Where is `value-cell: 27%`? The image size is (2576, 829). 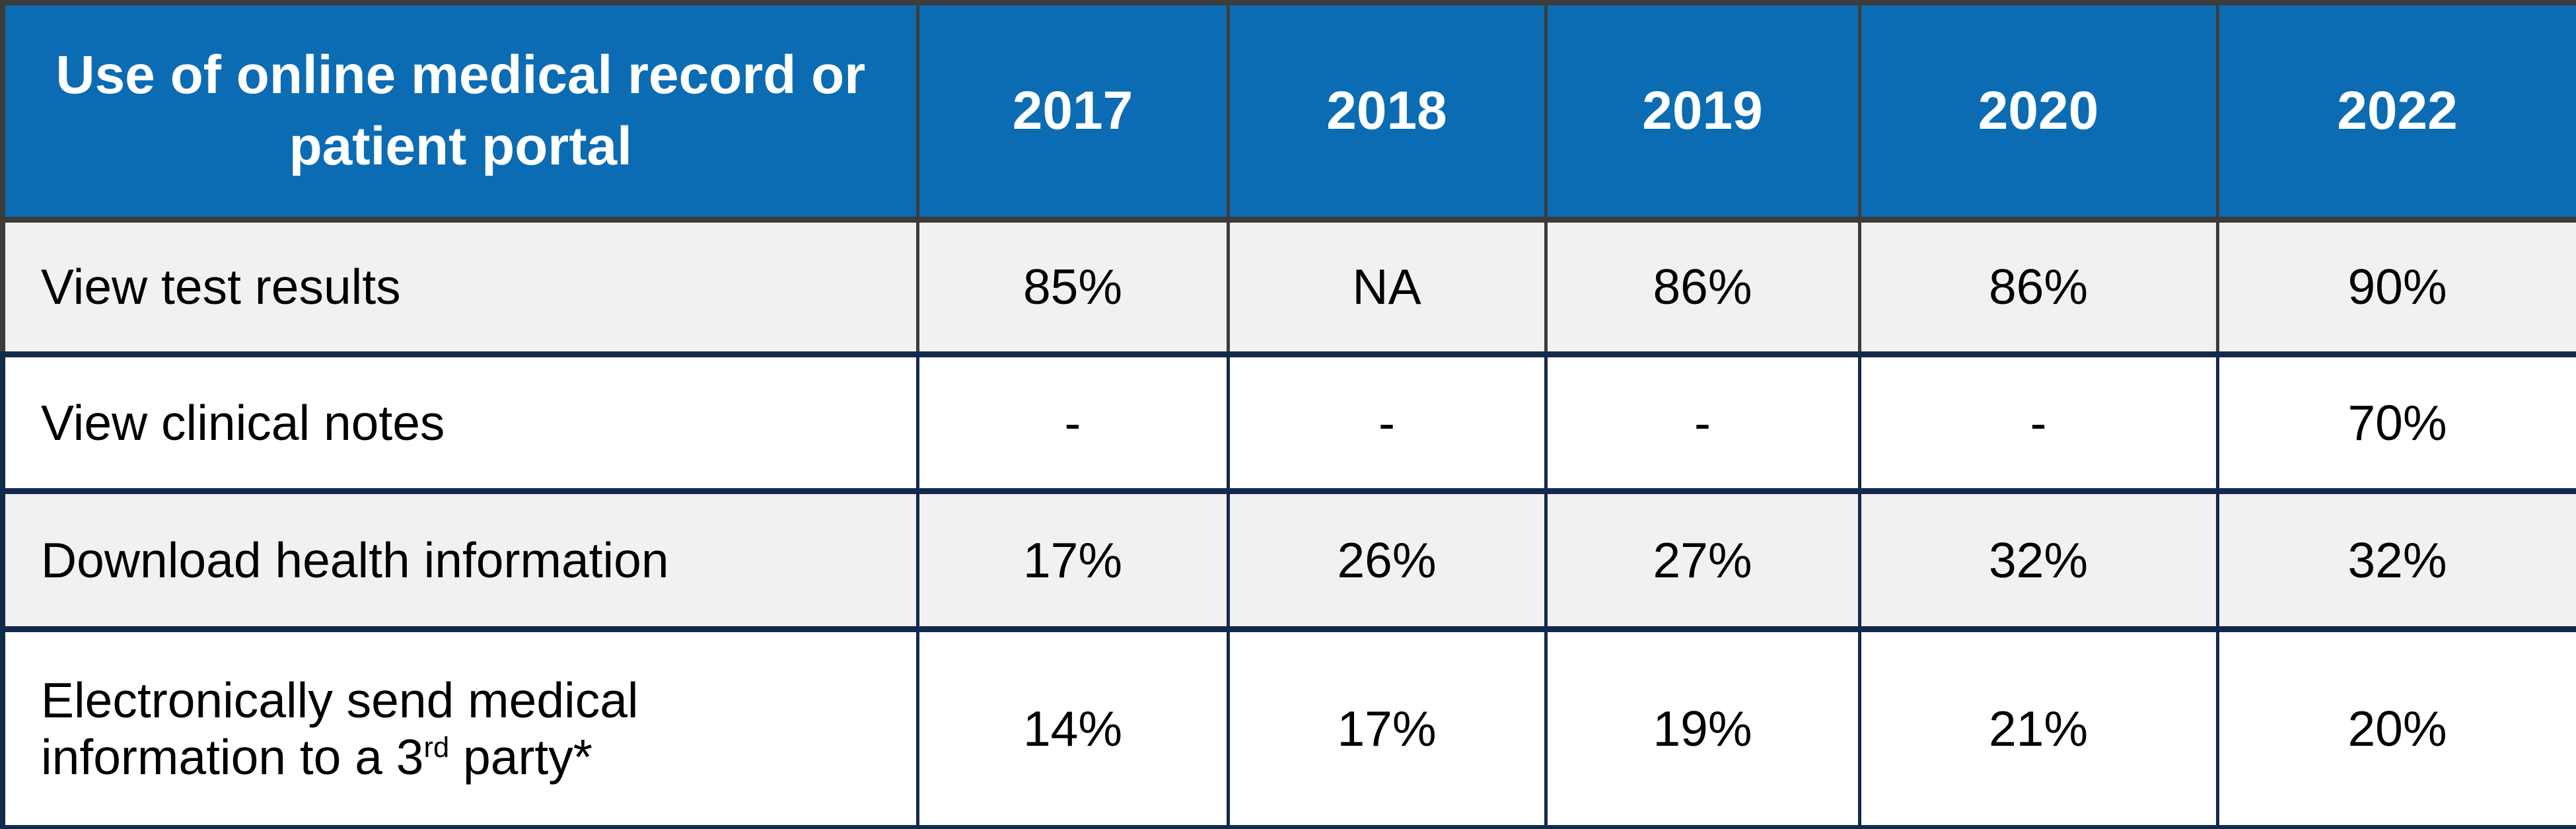 value-cell: 27% is located at coordinates (1704, 561).